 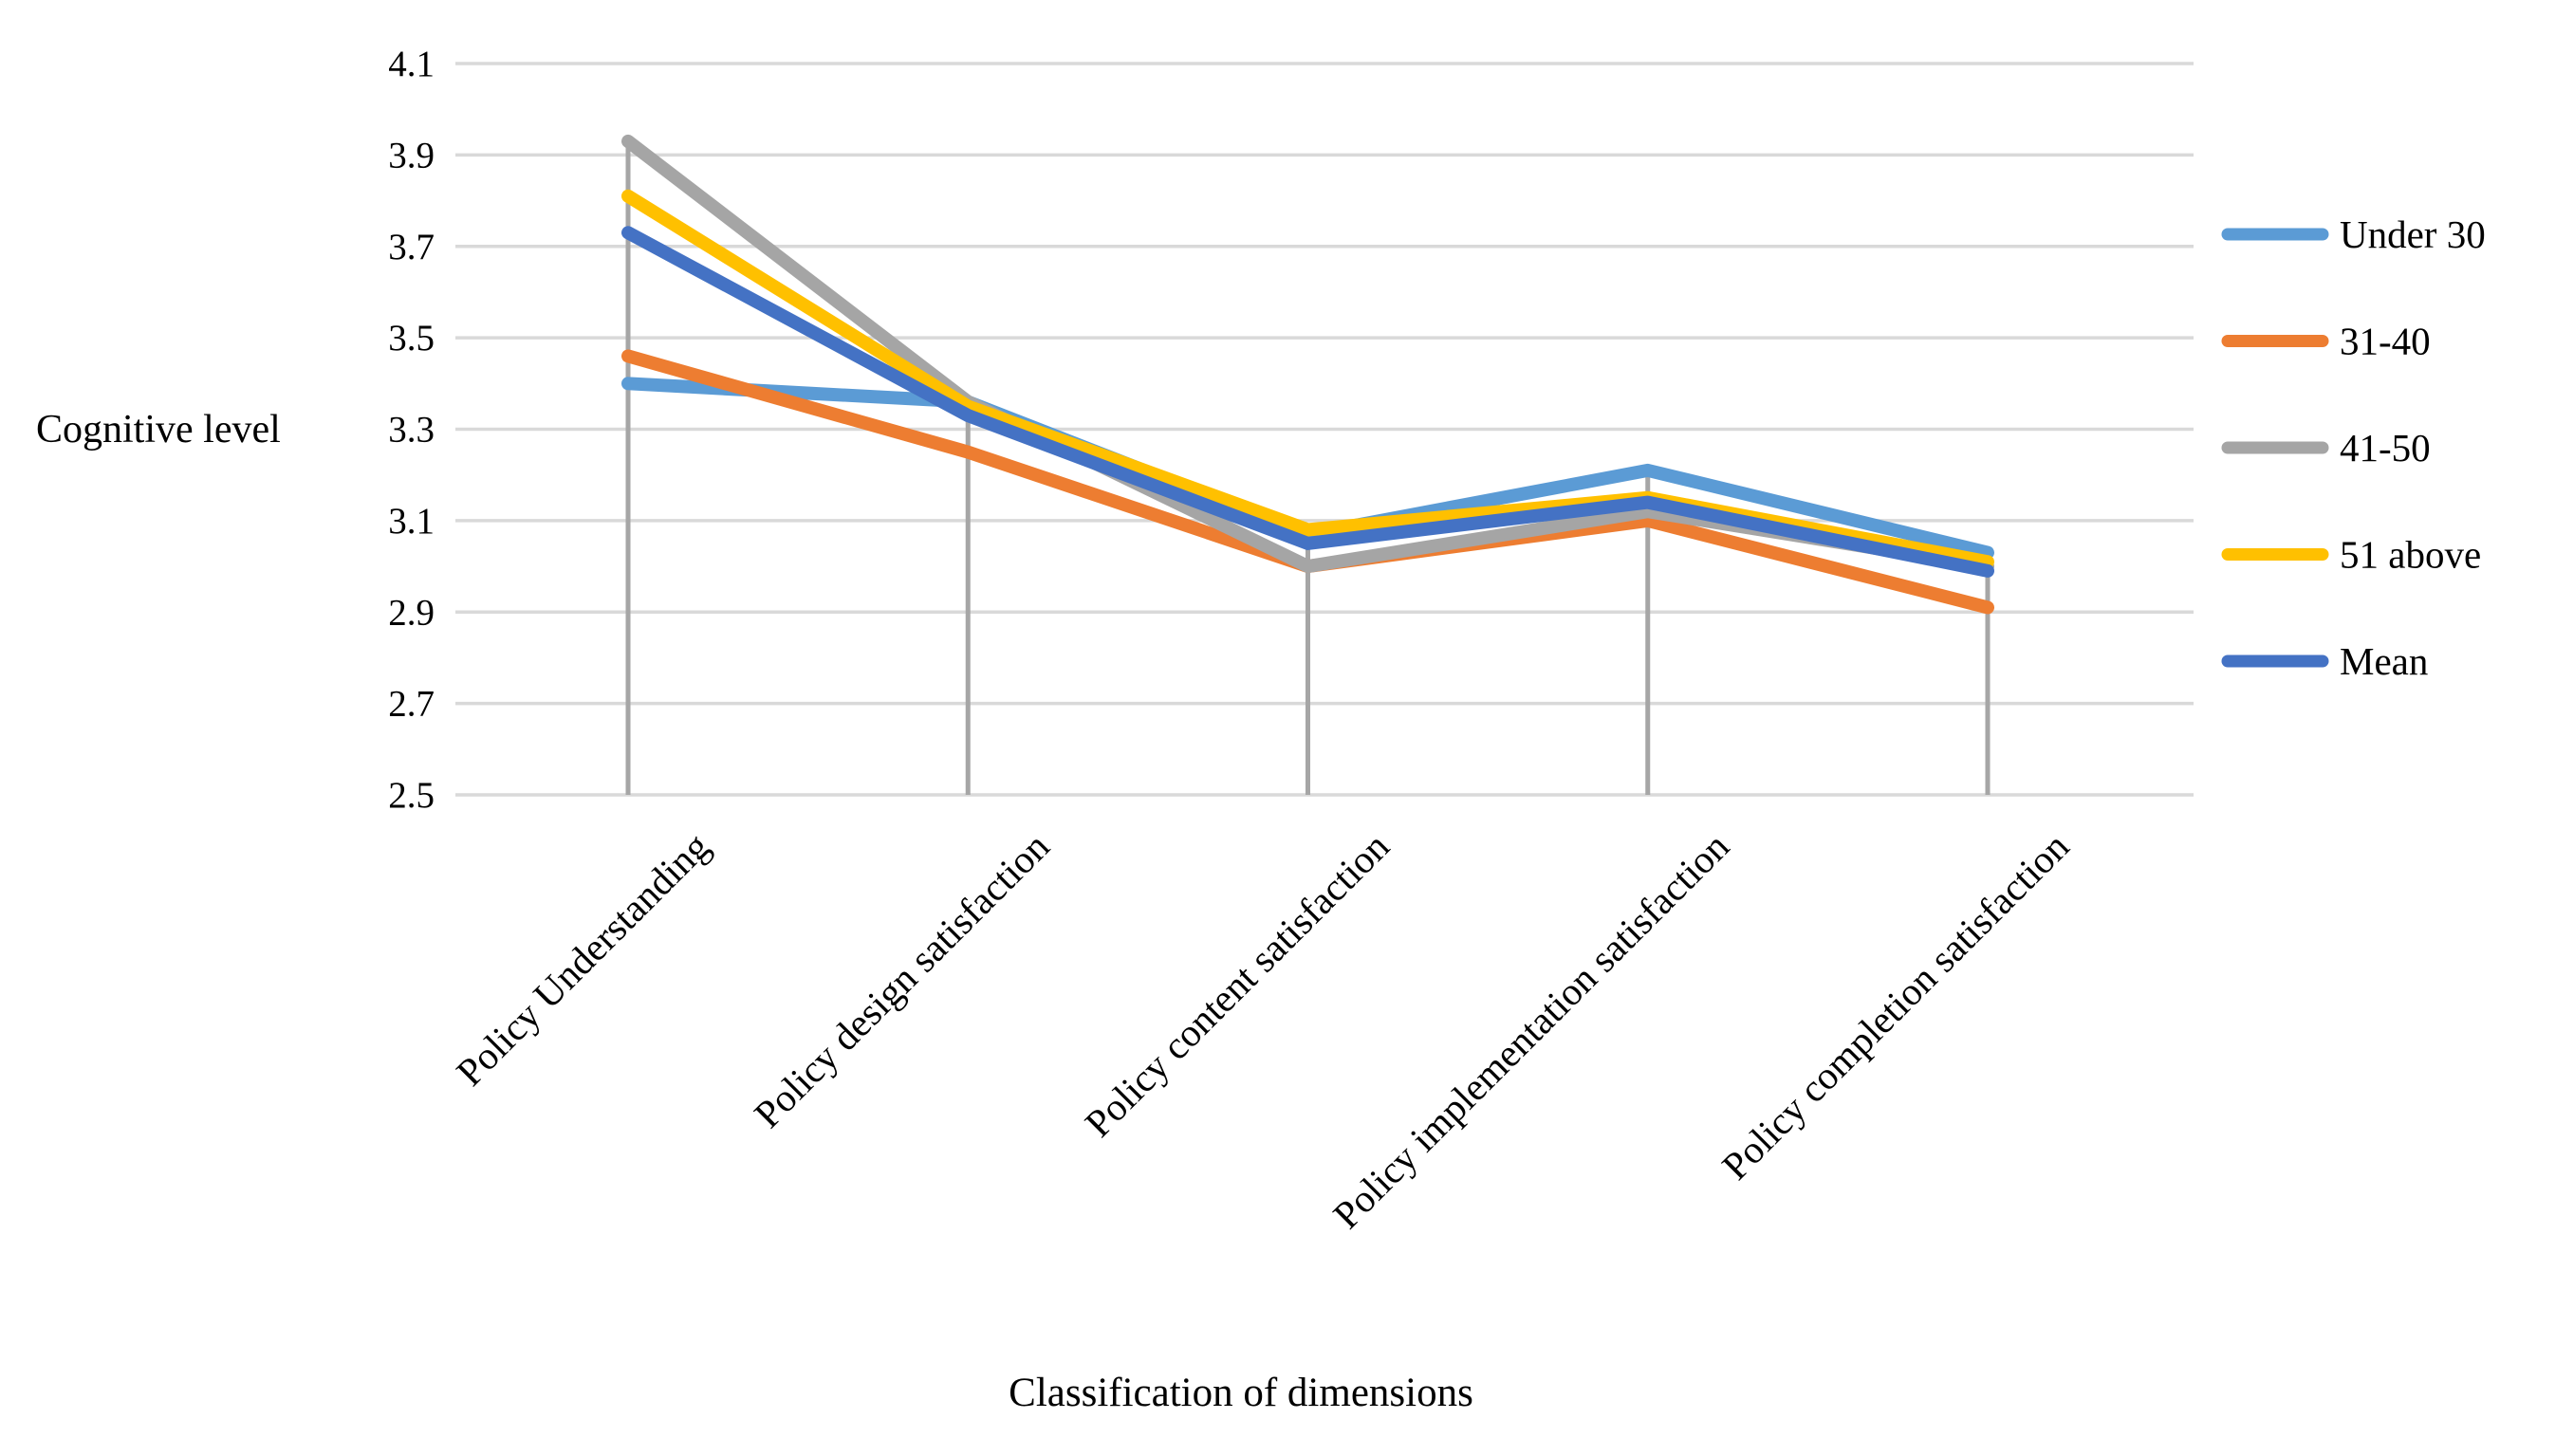 What do you see at coordinates (2324, 661) in the screenshot?
I see `legend-item: Mean` at bounding box center [2324, 661].